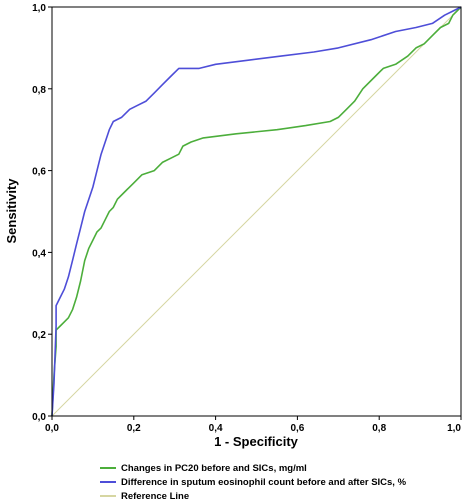 This screenshot has width=474, height=504. What do you see at coordinates (454, 428) in the screenshot?
I see `x-tick-label: 1,0` at bounding box center [454, 428].